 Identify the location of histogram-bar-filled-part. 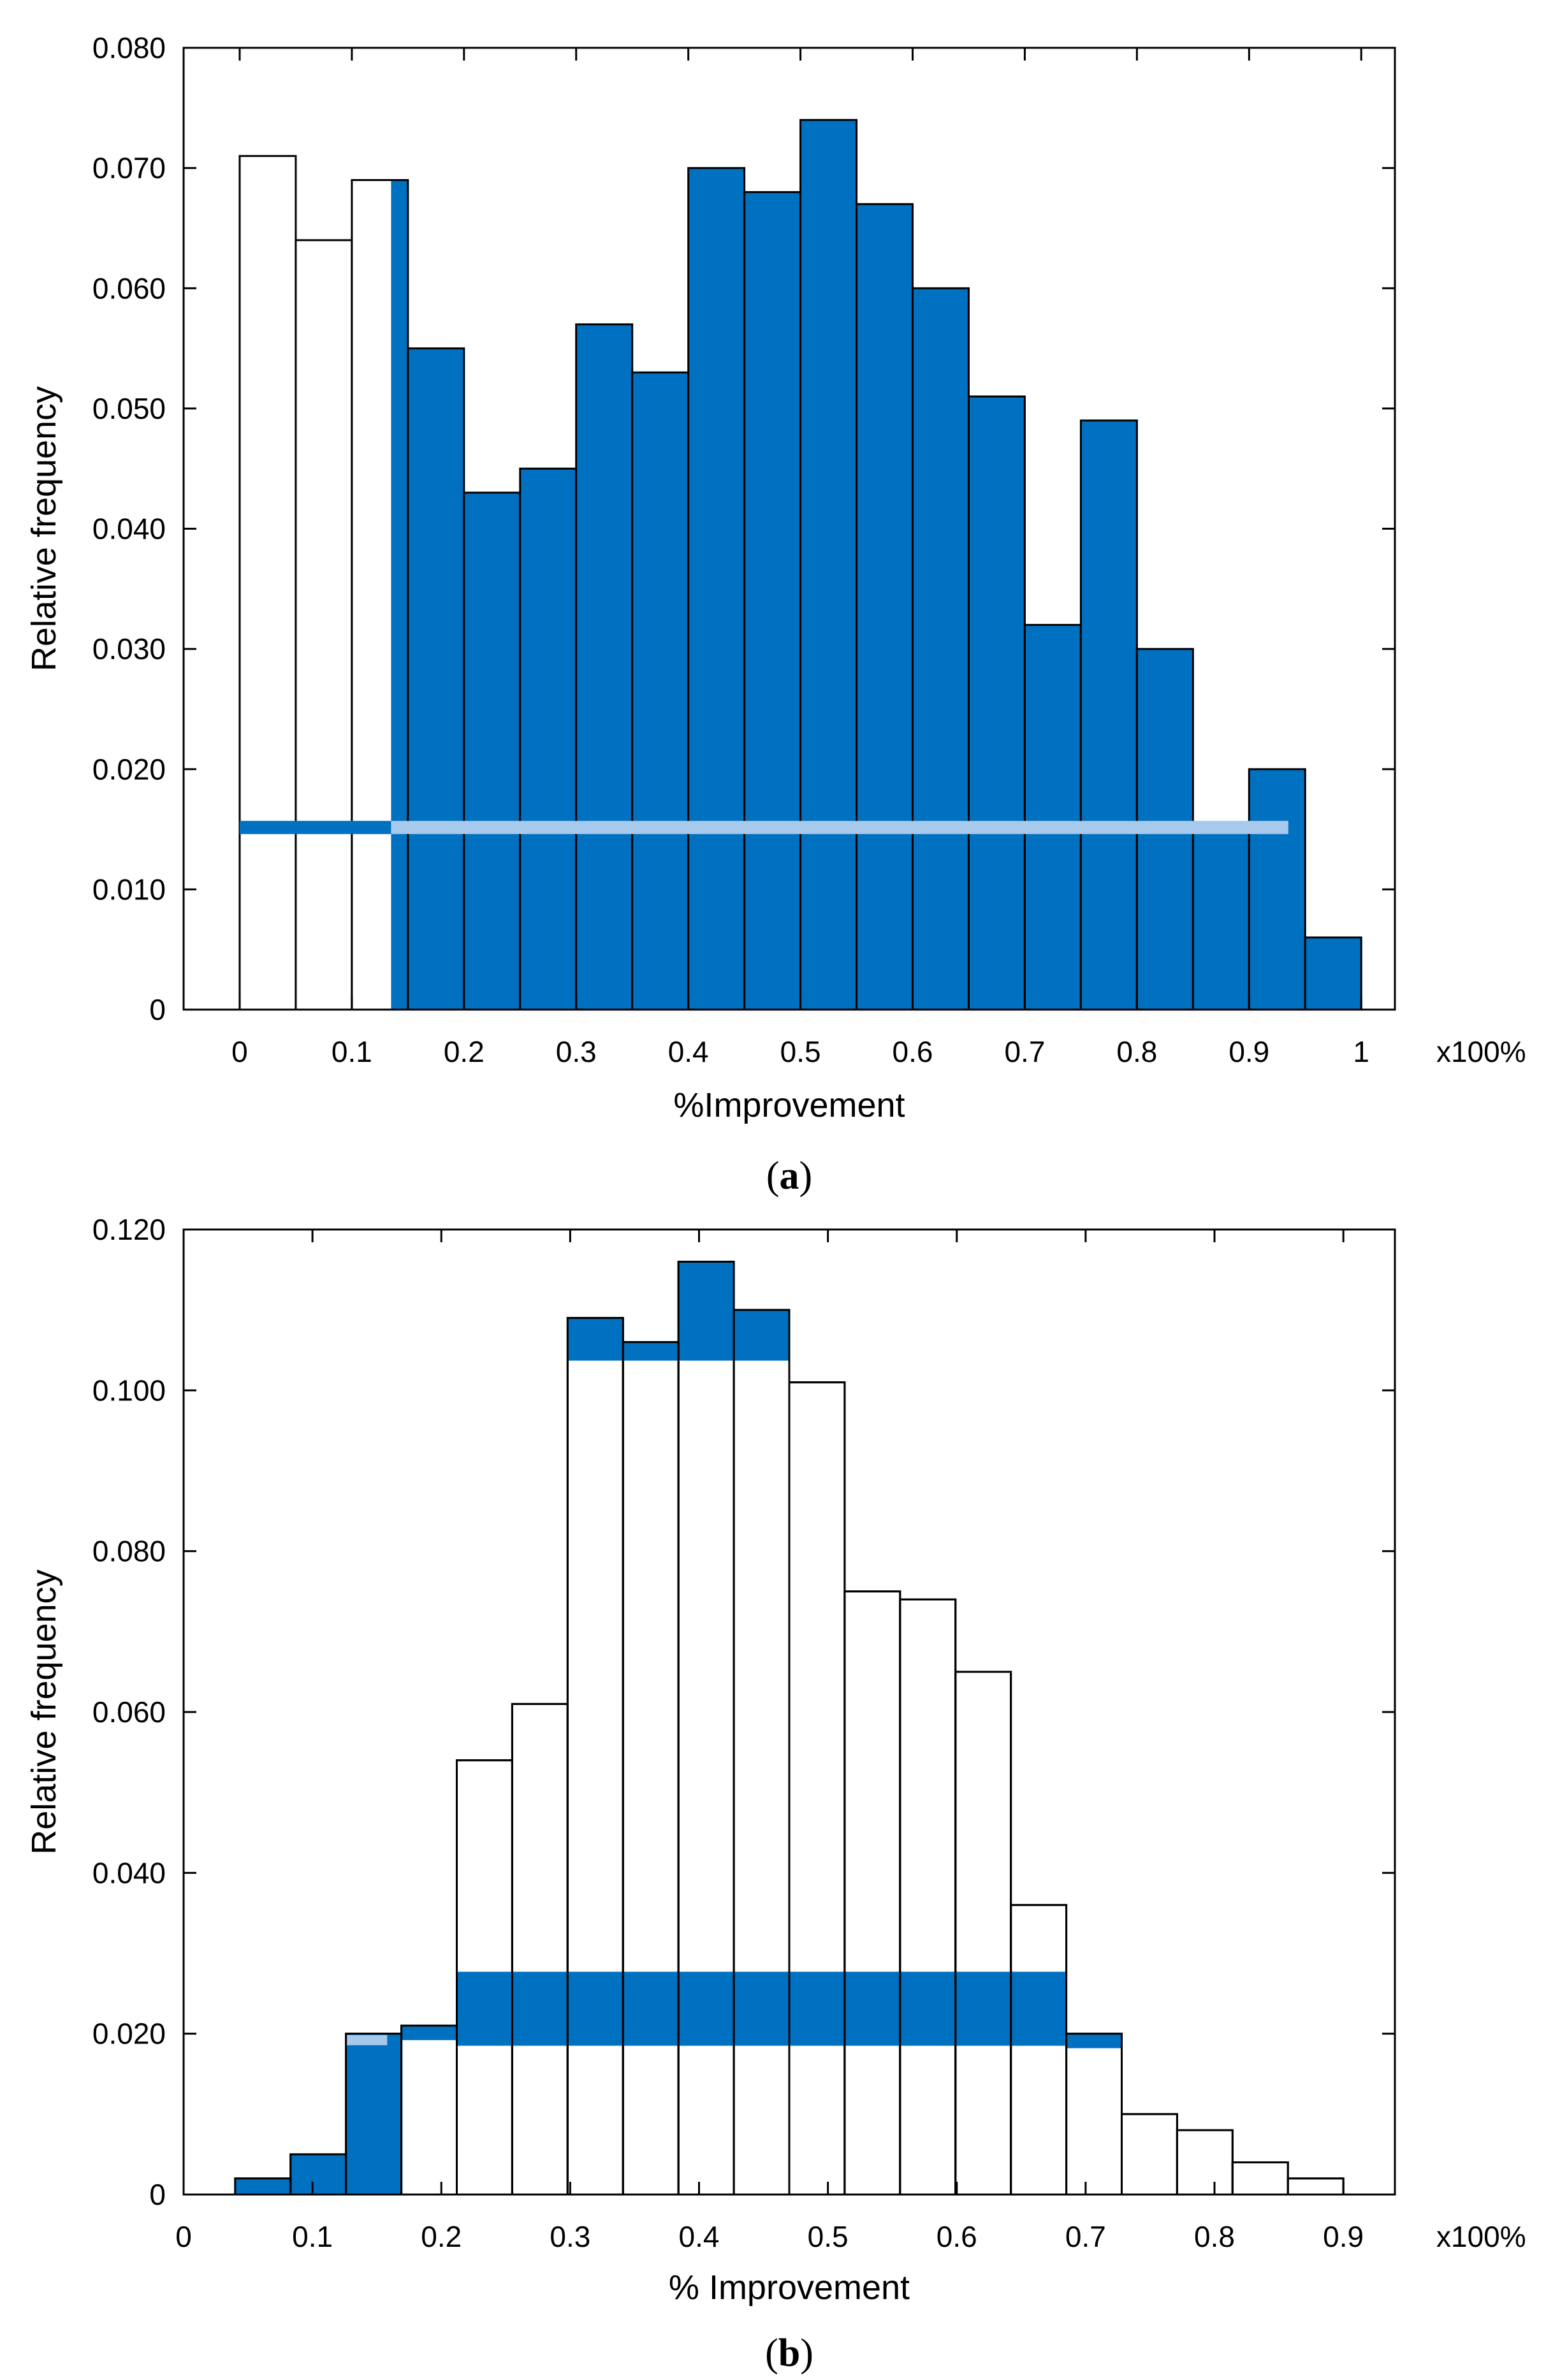
(399, 595).